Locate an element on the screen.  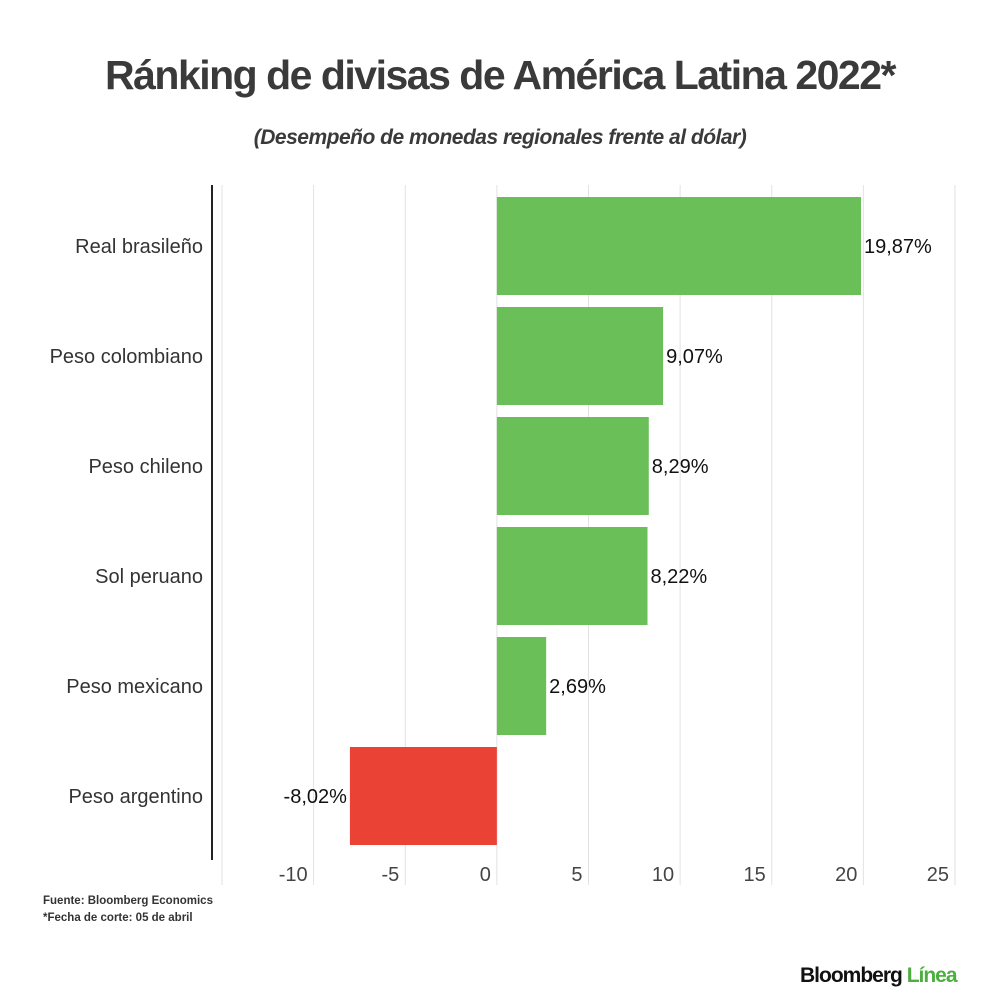
x-tick-label: 0 is located at coordinates (485, 875).